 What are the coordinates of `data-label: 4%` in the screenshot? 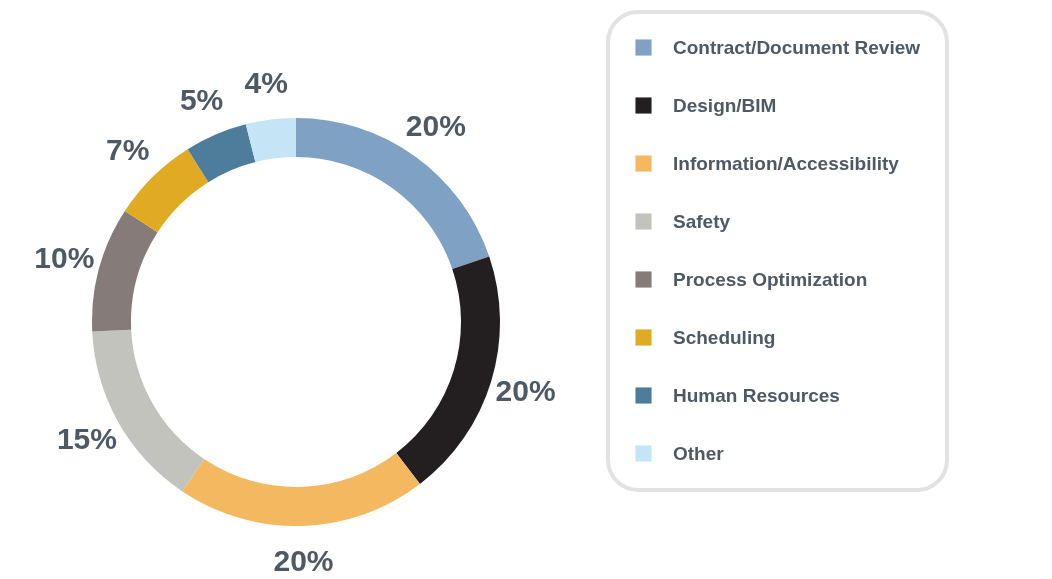 It's located at (266, 82).